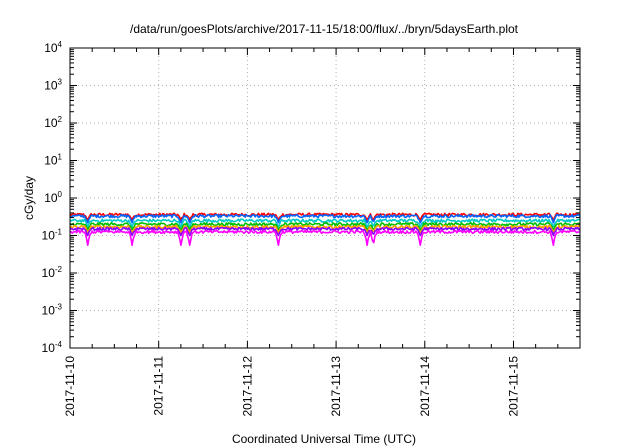 This screenshot has width=640, height=448. Describe the element at coordinates (425, 386) in the screenshot. I see `x-tick-label: 2017-11-14` at that location.